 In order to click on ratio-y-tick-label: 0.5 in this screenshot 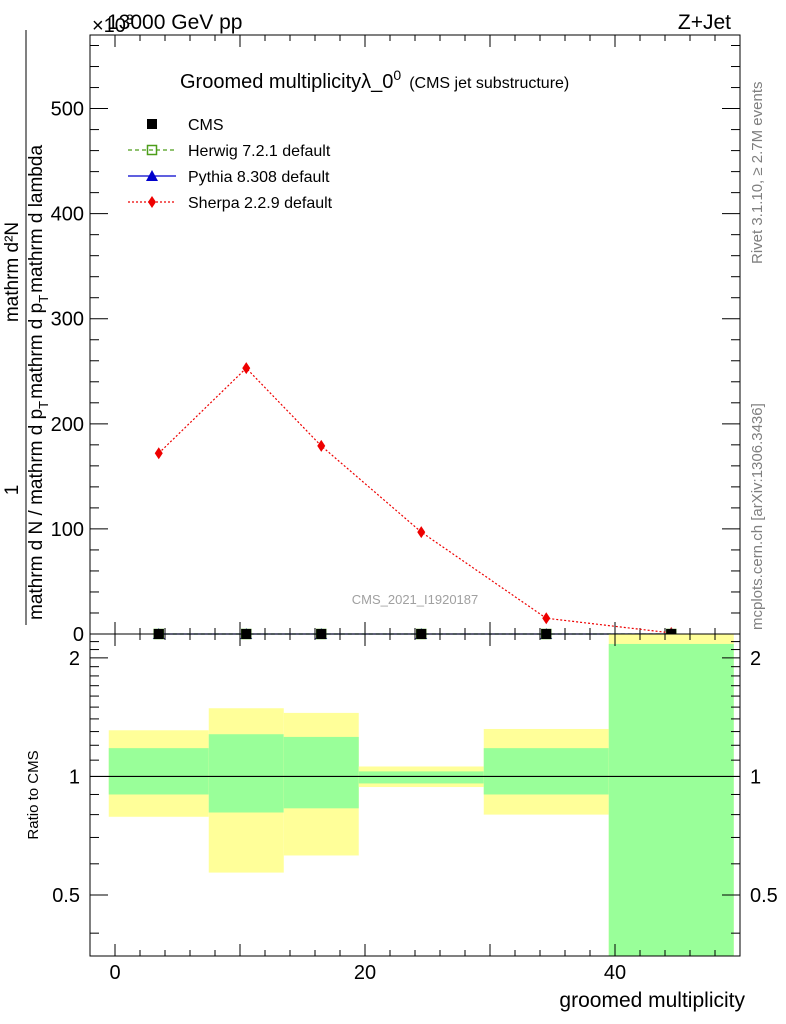, I will do `click(66, 896)`.